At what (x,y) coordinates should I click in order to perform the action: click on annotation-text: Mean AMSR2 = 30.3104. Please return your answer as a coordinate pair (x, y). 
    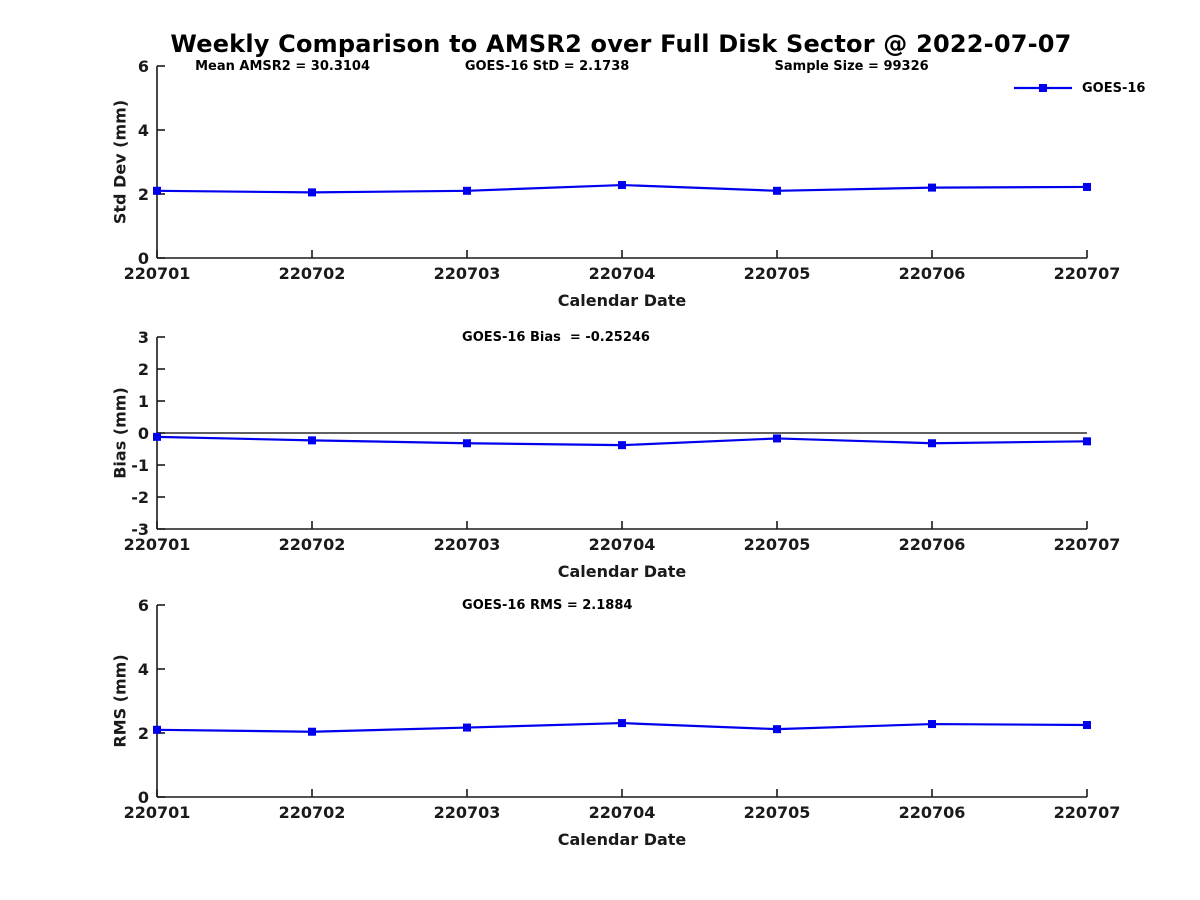
    Looking at the image, I should click on (283, 66).